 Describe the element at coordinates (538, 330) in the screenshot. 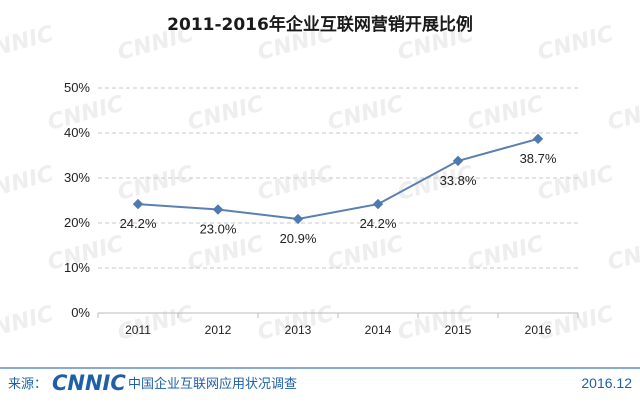

I see `x-tick-label: 2016` at that location.